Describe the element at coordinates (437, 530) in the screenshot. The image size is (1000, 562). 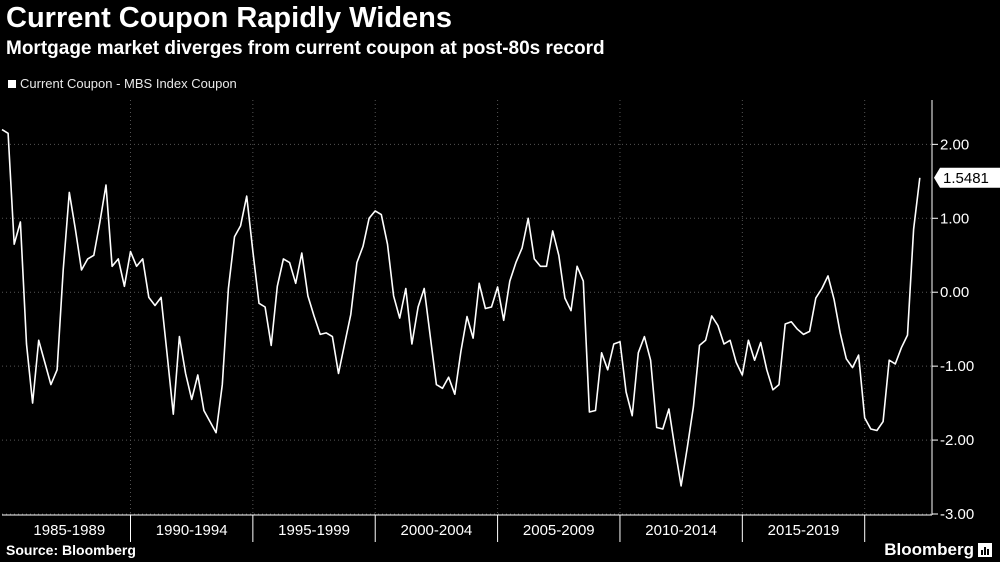
I see `x-tick-label: 2000-2004` at that location.